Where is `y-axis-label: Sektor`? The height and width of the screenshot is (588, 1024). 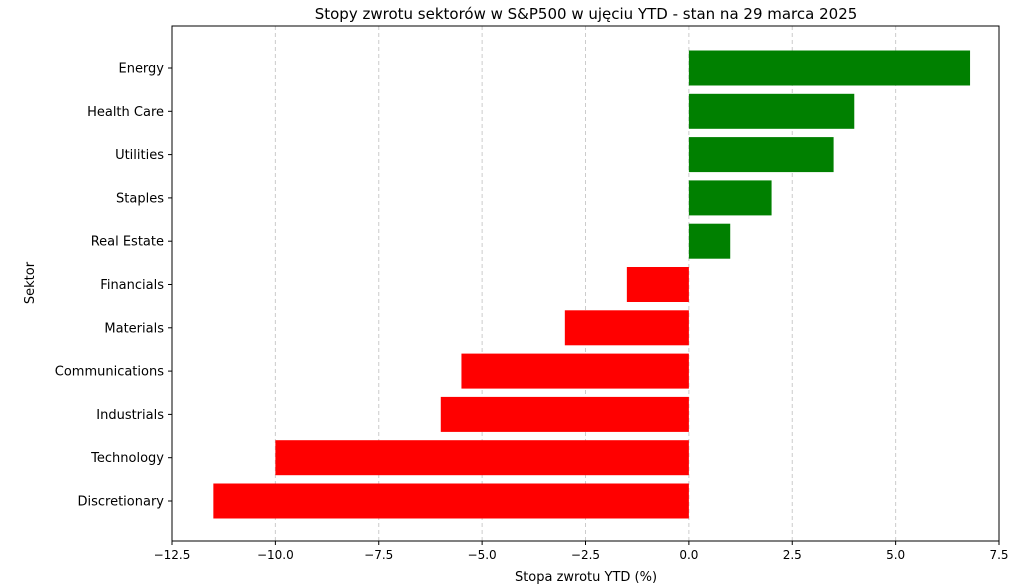
y-axis-label: Sektor is located at coordinates (30, 282).